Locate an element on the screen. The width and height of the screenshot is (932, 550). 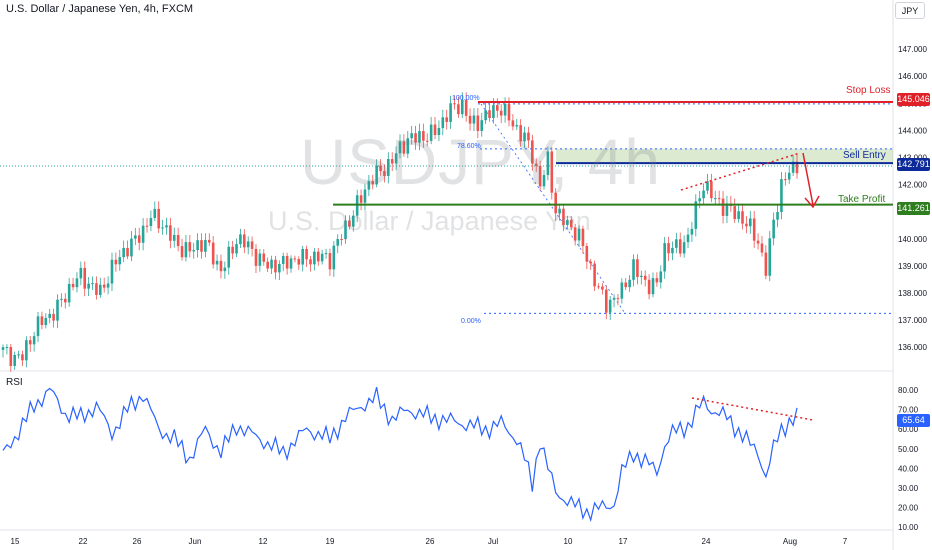
stop-loss-price-tag: 145.046 is located at coordinates (913, 99).